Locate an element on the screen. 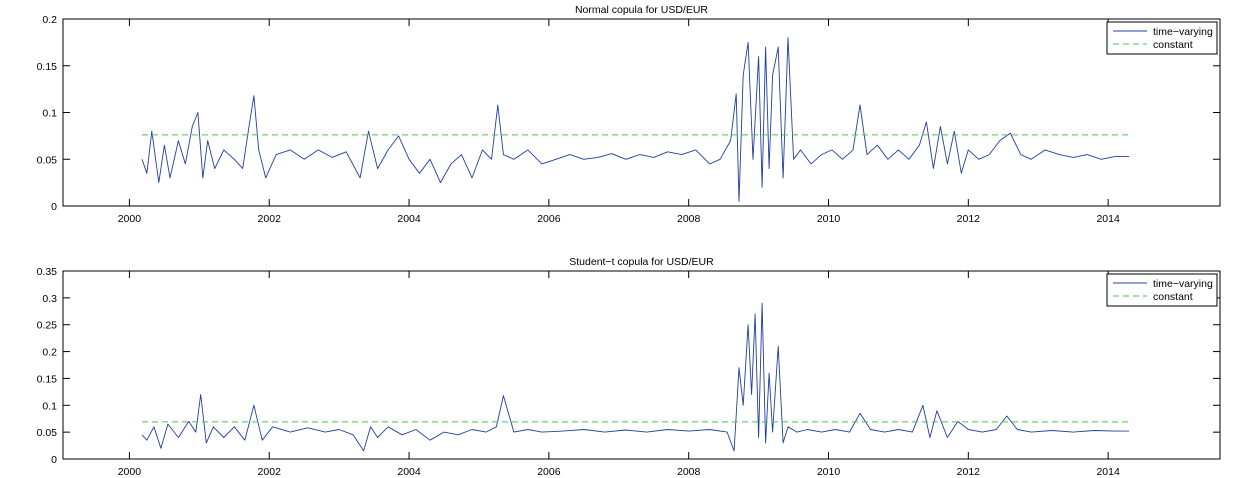 This screenshot has width=1234, height=478. y-tick-label: 0.3 is located at coordinates (49, 299).